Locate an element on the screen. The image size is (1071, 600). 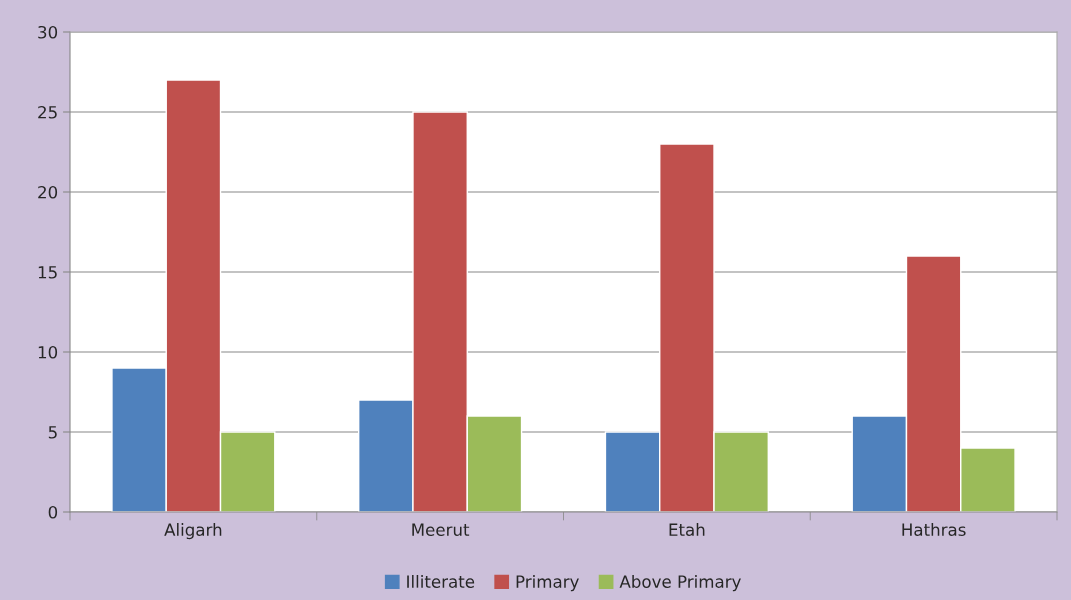
legend-label: Illiterate is located at coordinates (441, 581).